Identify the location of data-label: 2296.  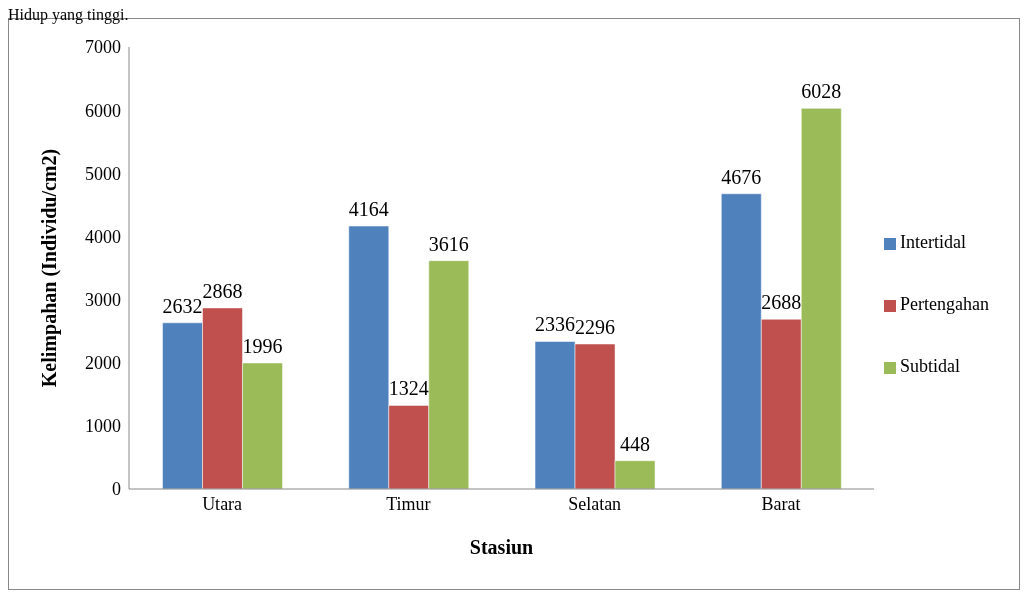
(595, 327).